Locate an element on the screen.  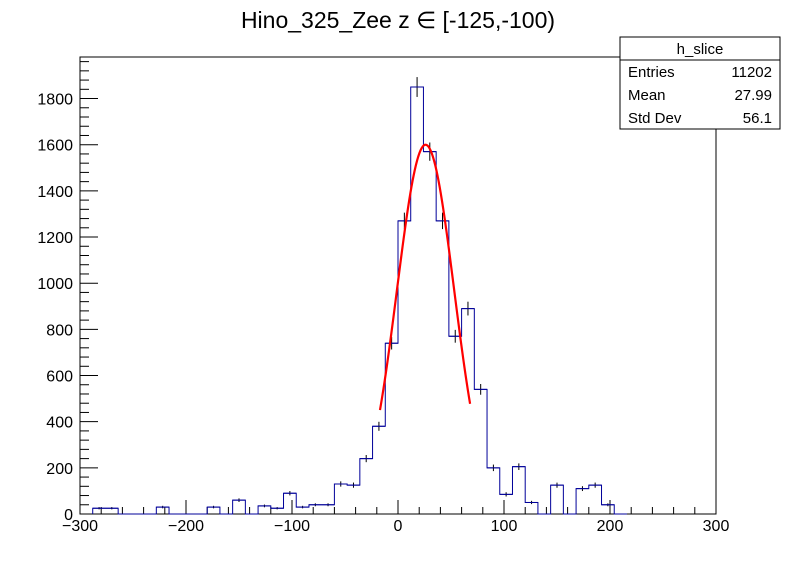
x-tick-label: −300 is located at coordinates (80, 526).